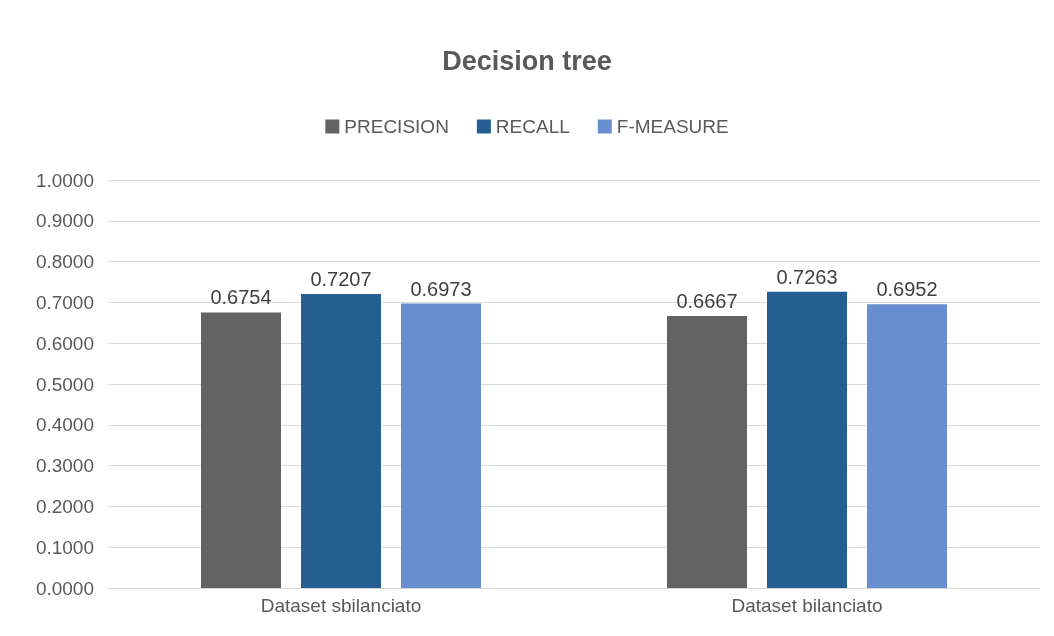  I want to click on legend-label: RECALL, so click(532, 126).